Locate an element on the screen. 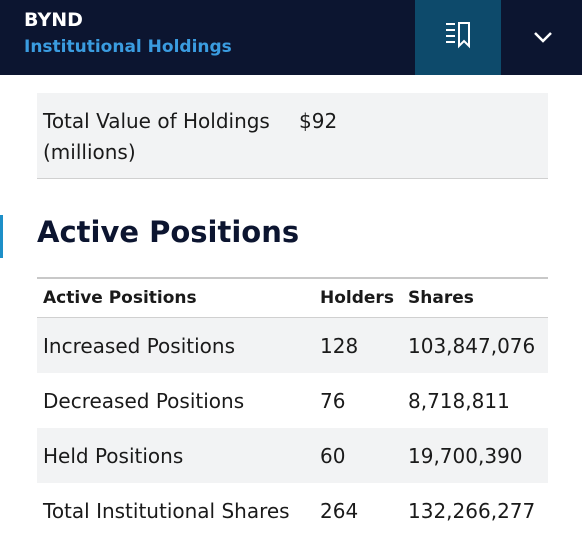 The image size is (582, 540). column-header: Active Positions is located at coordinates (178, 298).